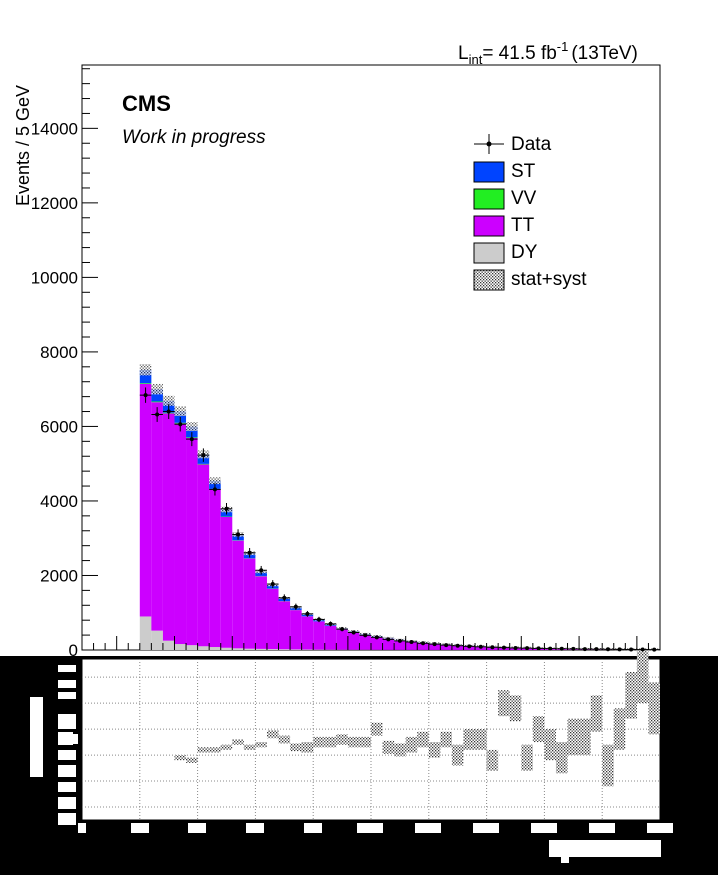 This screenshot has height=875, width=718. What do you see at coordinates (524, 198) in the screenshot?
I see `legend-label-vv: VV` at bounding box center [524, 198].